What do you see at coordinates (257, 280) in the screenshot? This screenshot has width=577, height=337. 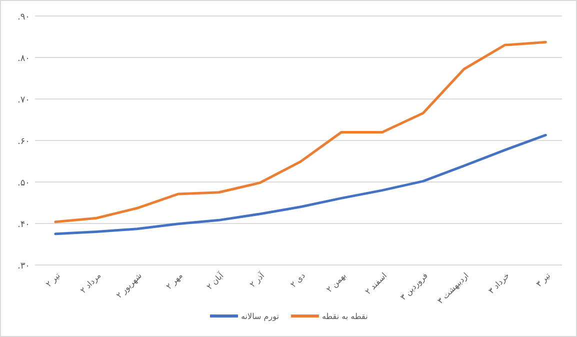 I see `x-tick-label: آذر ۲` at bounding box center [257, 280].